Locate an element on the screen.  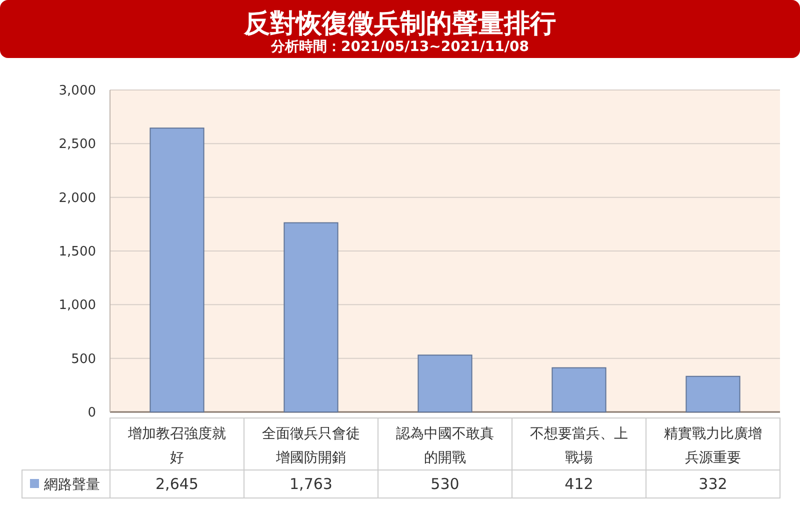
y-tick-label: 500 is located at coordinates (83, 359).